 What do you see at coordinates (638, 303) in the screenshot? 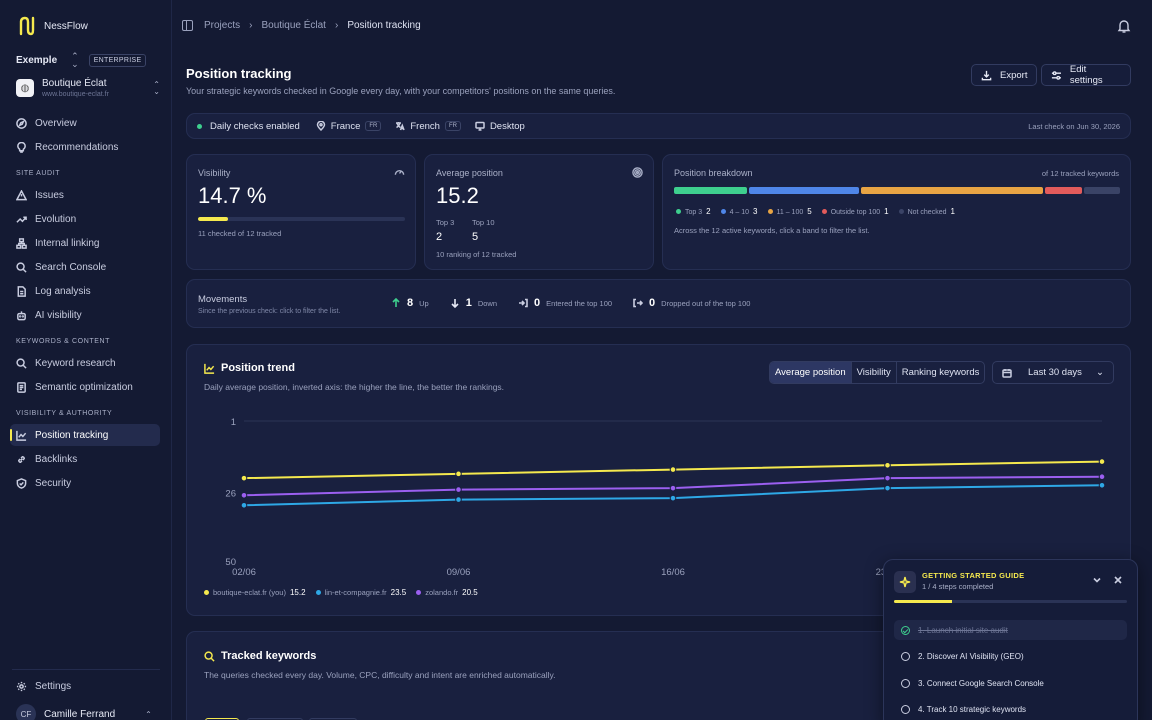
I see `exit-icon` at bounding box center [638, 303].